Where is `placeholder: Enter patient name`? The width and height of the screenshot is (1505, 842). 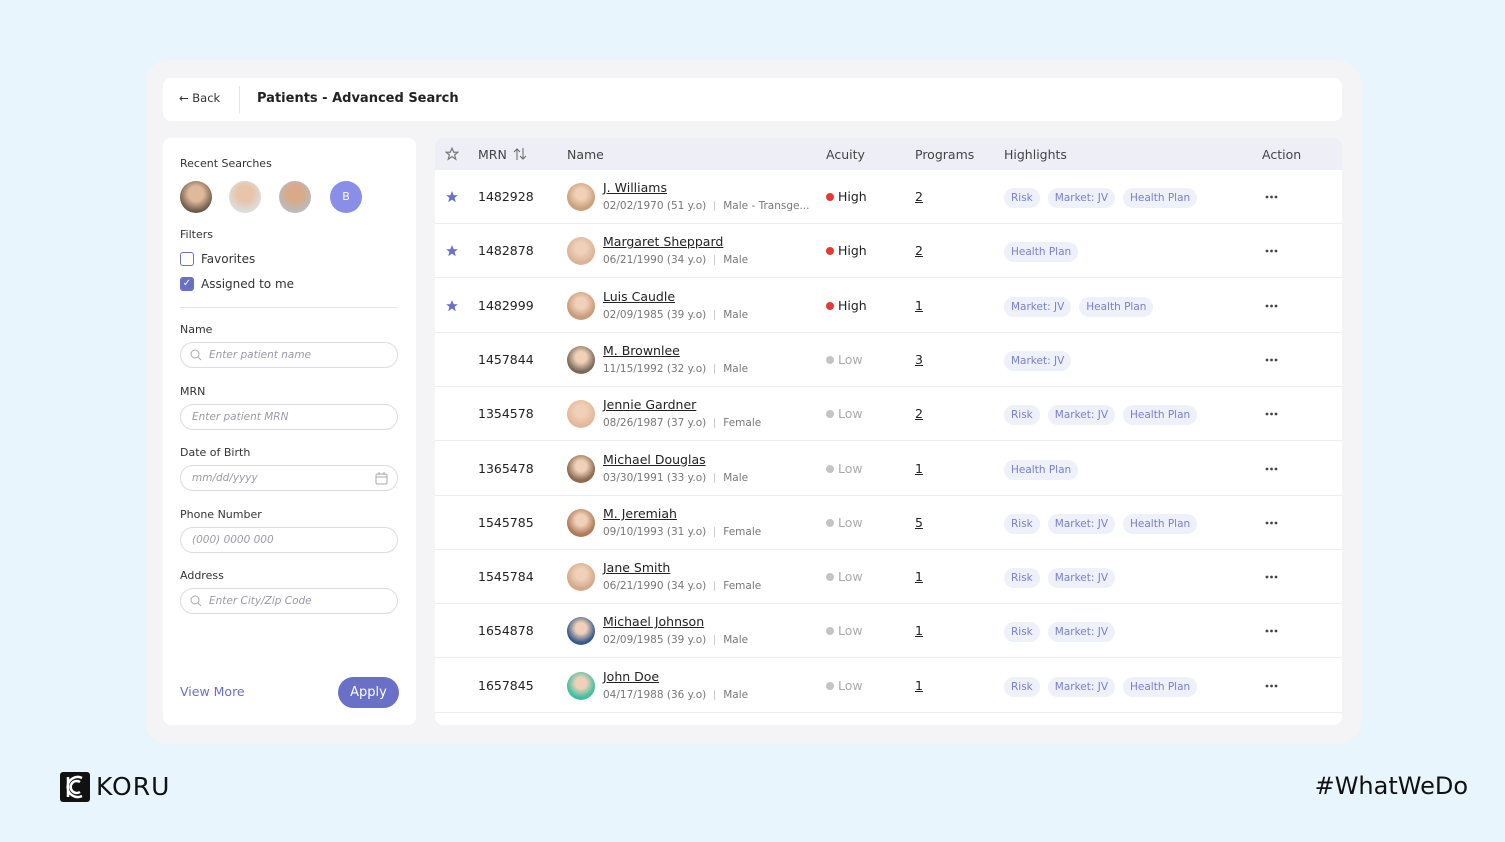
placeholder: Enter patient name is located at coordinates (260, 355).